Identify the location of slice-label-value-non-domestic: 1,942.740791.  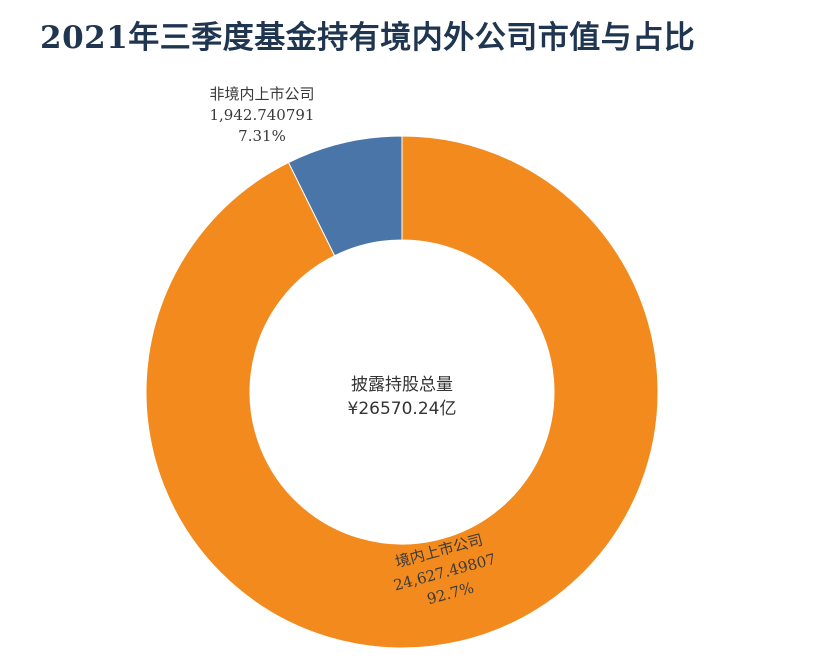
(262, 115).